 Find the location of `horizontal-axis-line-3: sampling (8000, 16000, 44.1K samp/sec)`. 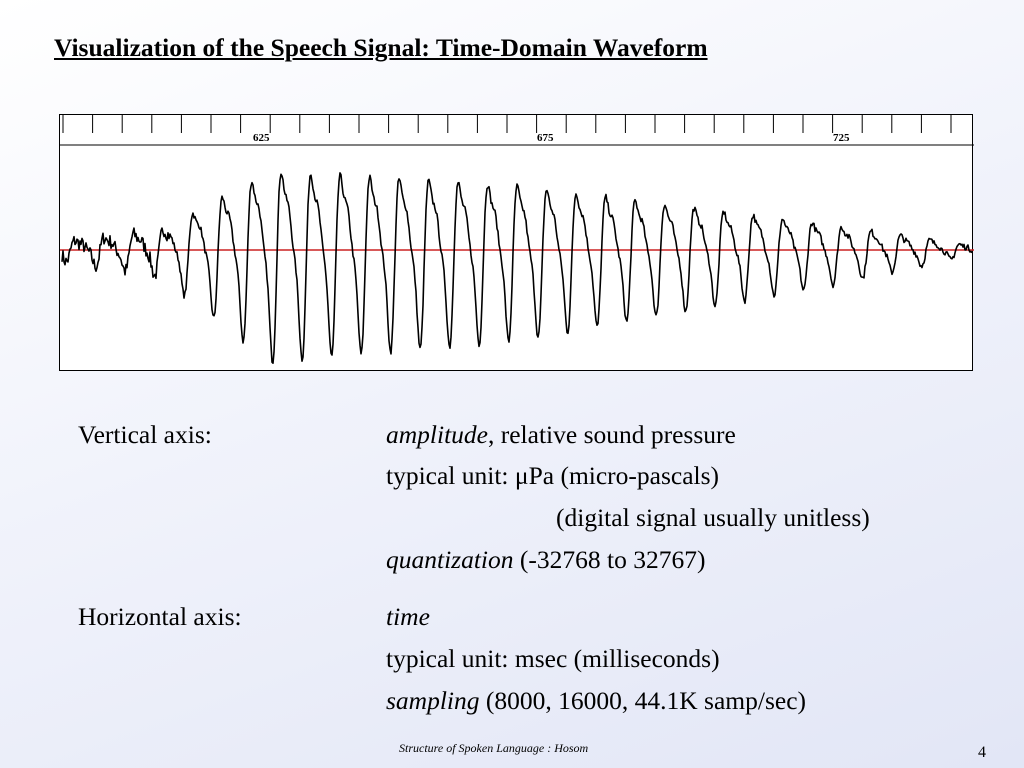

horizontal-axis-line-3: sampling (8000, 16000, 44.1K samp/sec) is located at coordinates (596, 700).